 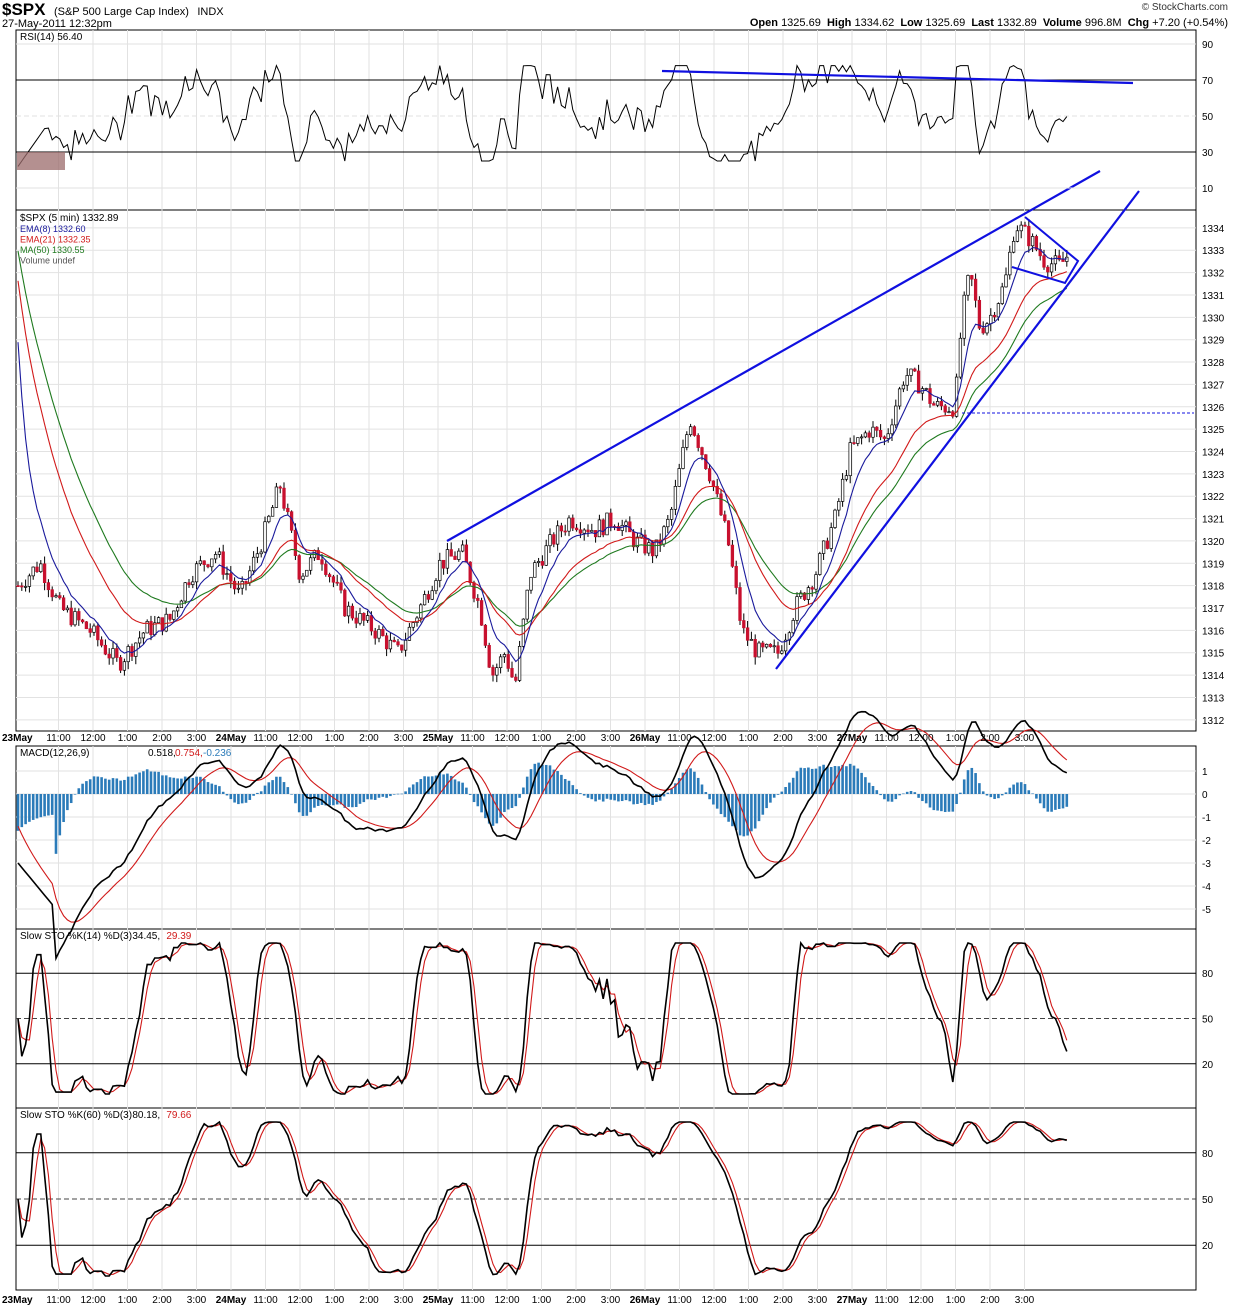 I want to click on macd-signal-line, so click(x=542, y=822).